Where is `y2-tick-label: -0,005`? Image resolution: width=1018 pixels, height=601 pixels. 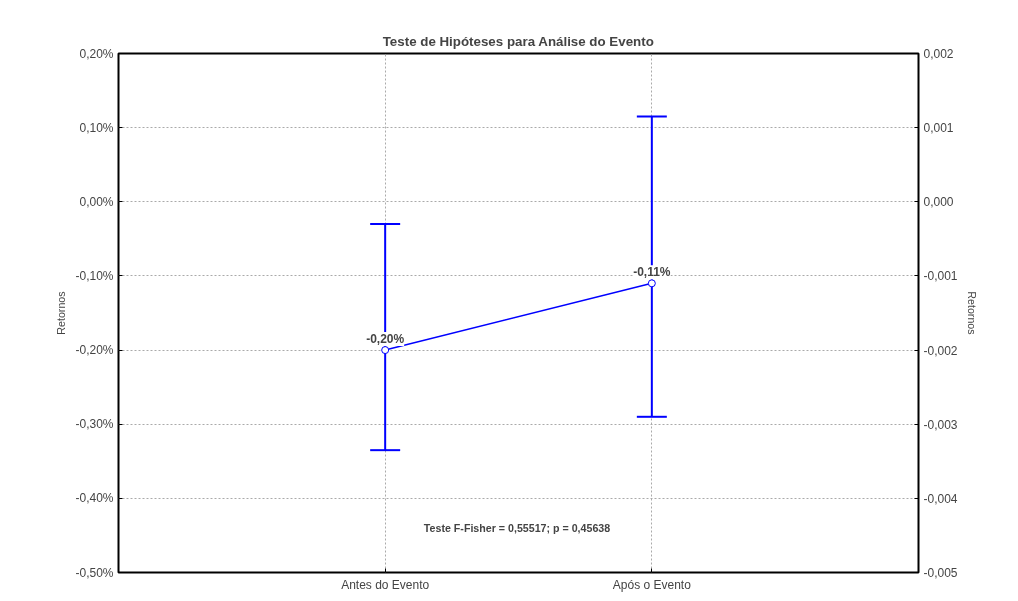 y2-tick-label: -0,005 is located at coordinates (940, 573).